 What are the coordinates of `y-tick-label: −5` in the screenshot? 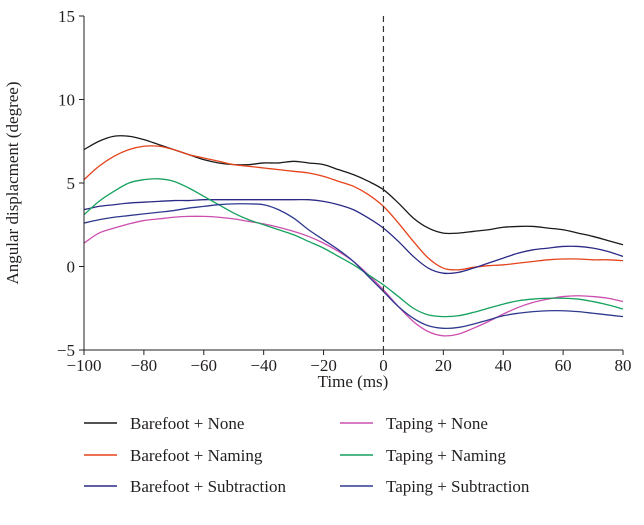 It's located at (66, 350).